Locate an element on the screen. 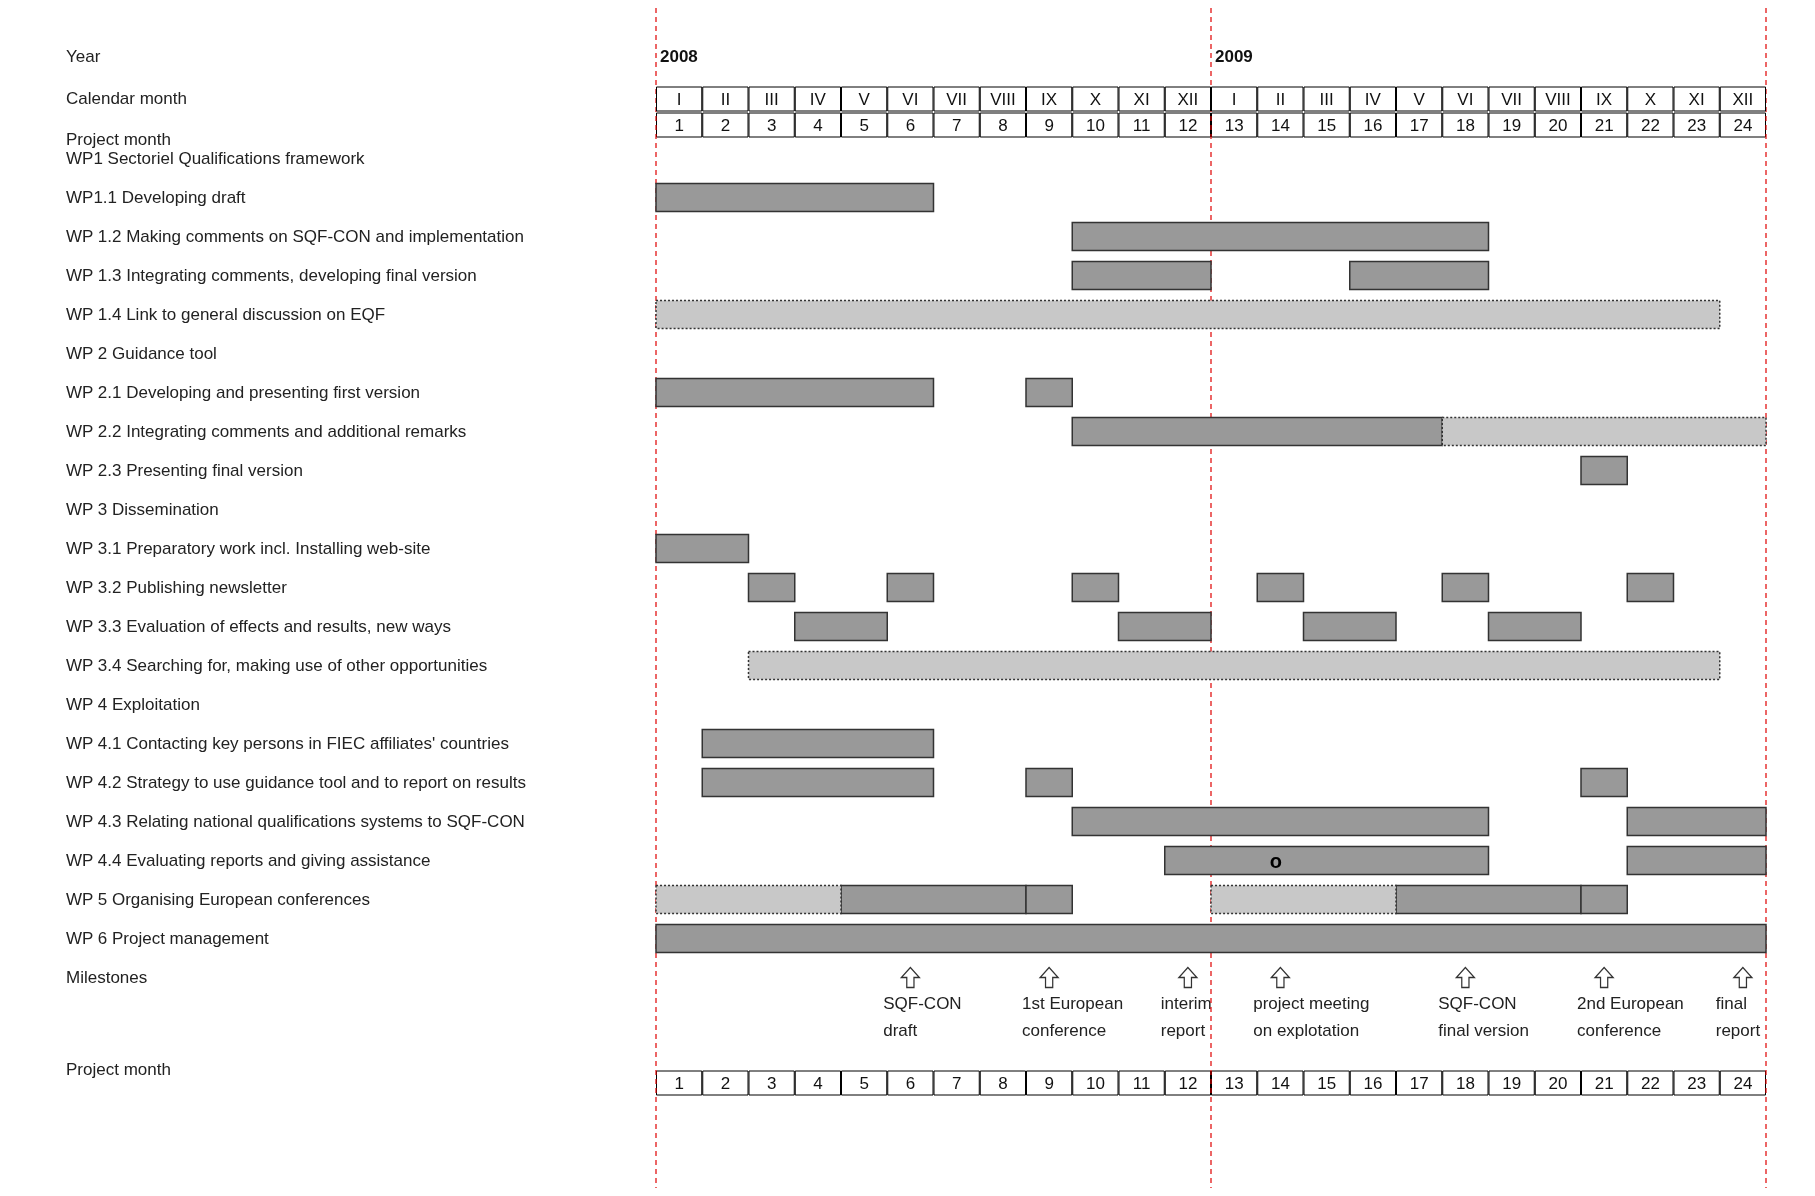 Image resolution: width=1815 pixels, height=1196 pixels. annotation: interim report is located at coordinates (1186, 1016).